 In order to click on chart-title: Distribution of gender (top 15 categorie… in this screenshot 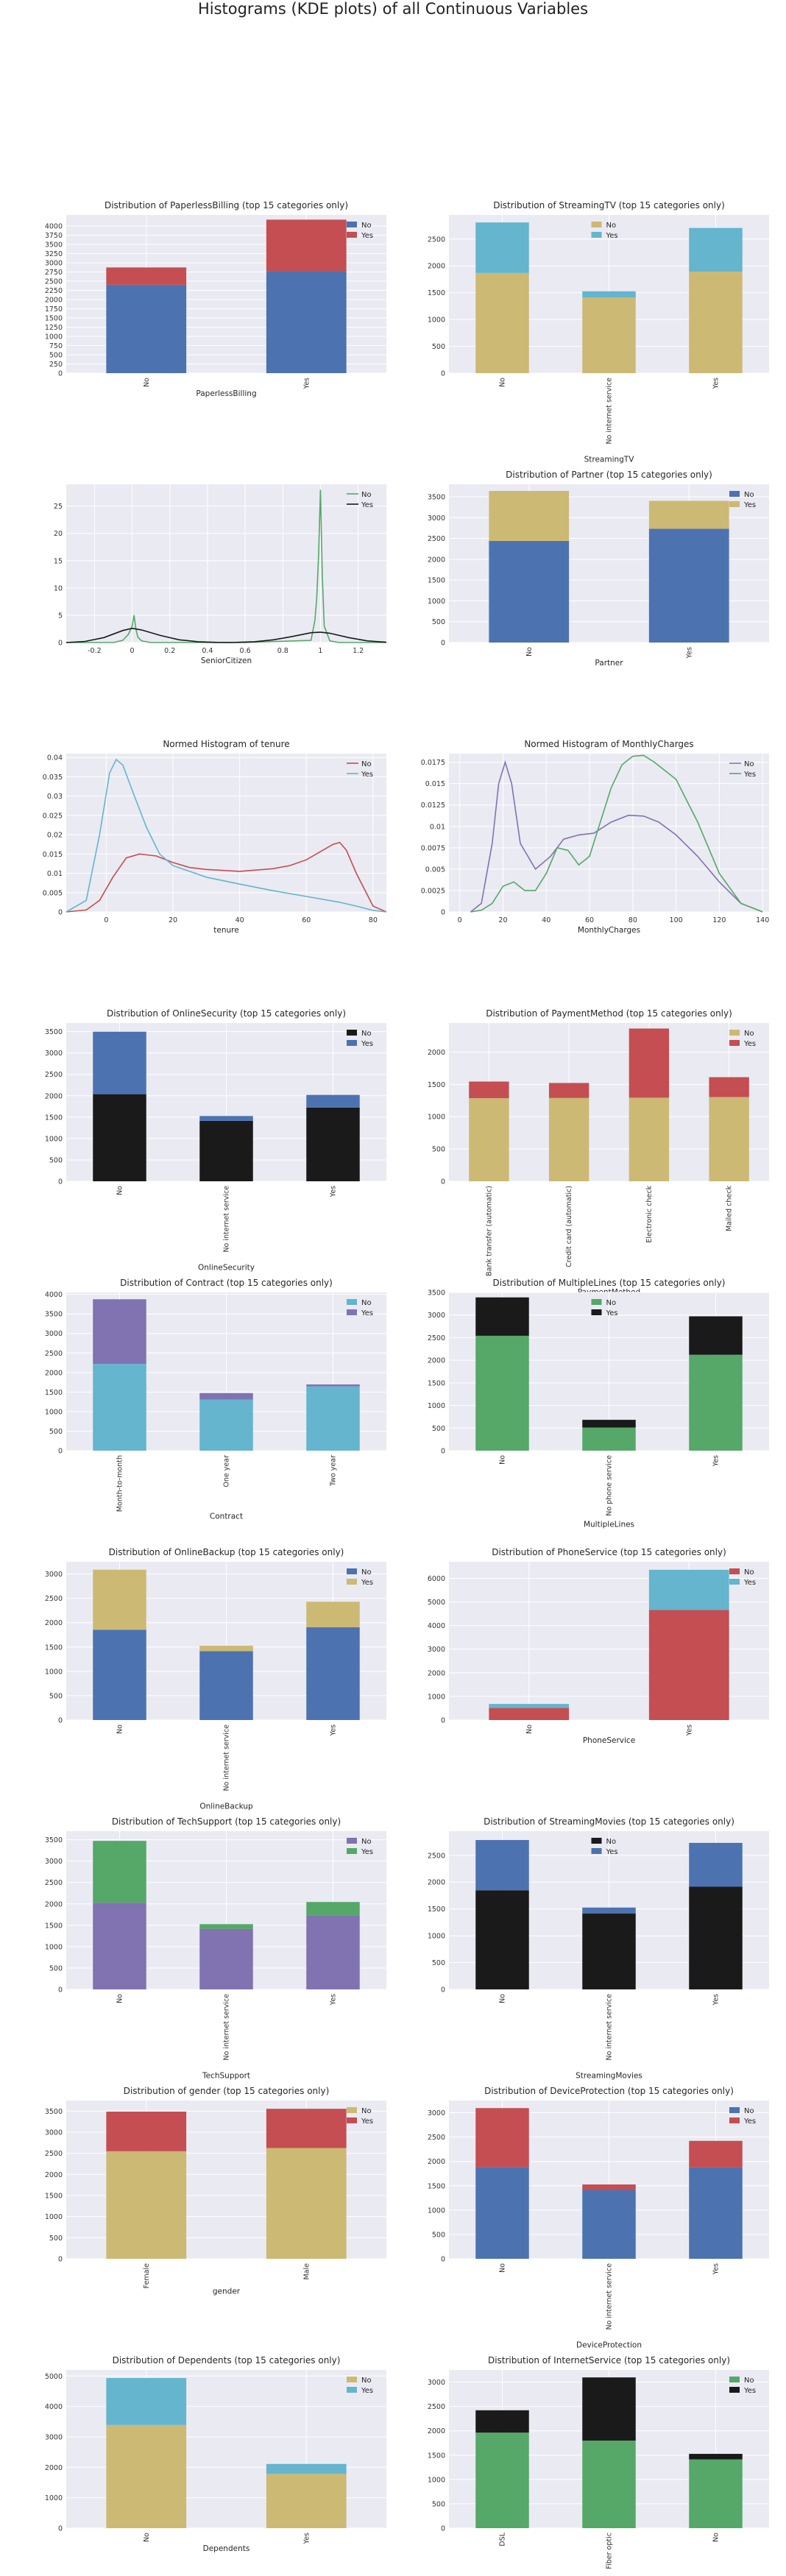, I will do `click(227, 2091)`.